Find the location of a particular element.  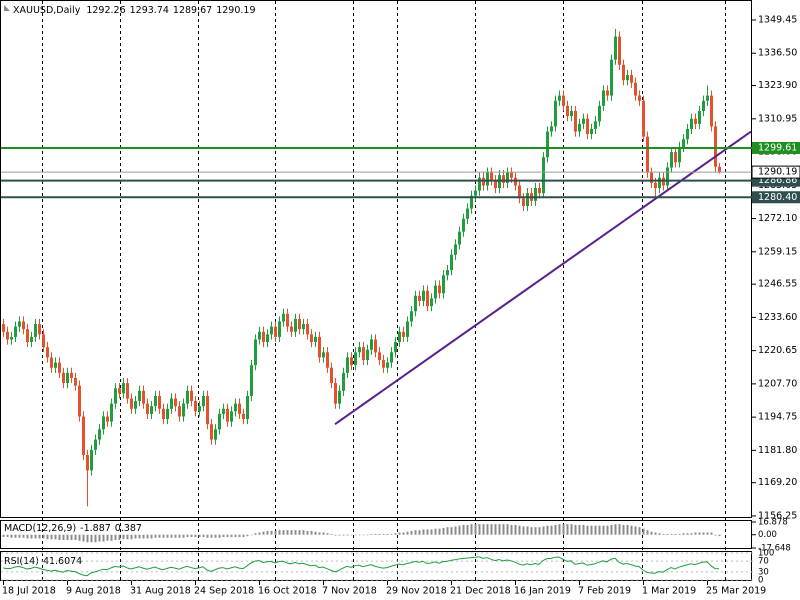

price-level-label: 1299.61 is located at coordinates (777, 147).